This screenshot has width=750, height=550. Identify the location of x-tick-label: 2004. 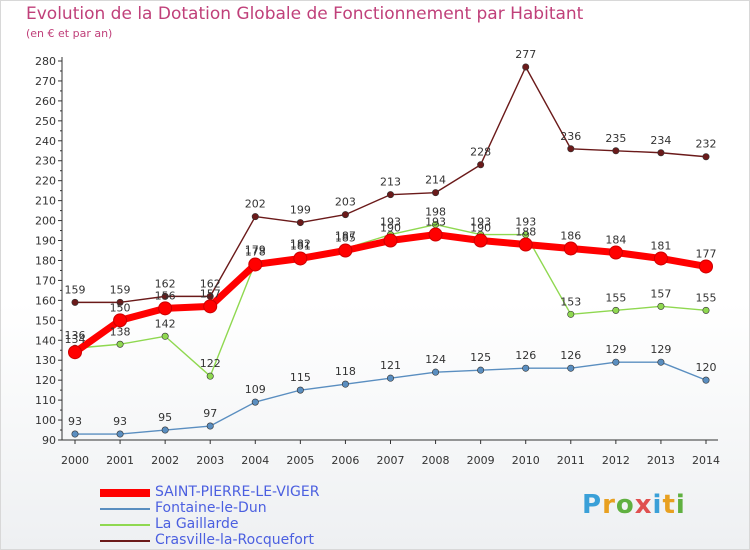
(255, 460).